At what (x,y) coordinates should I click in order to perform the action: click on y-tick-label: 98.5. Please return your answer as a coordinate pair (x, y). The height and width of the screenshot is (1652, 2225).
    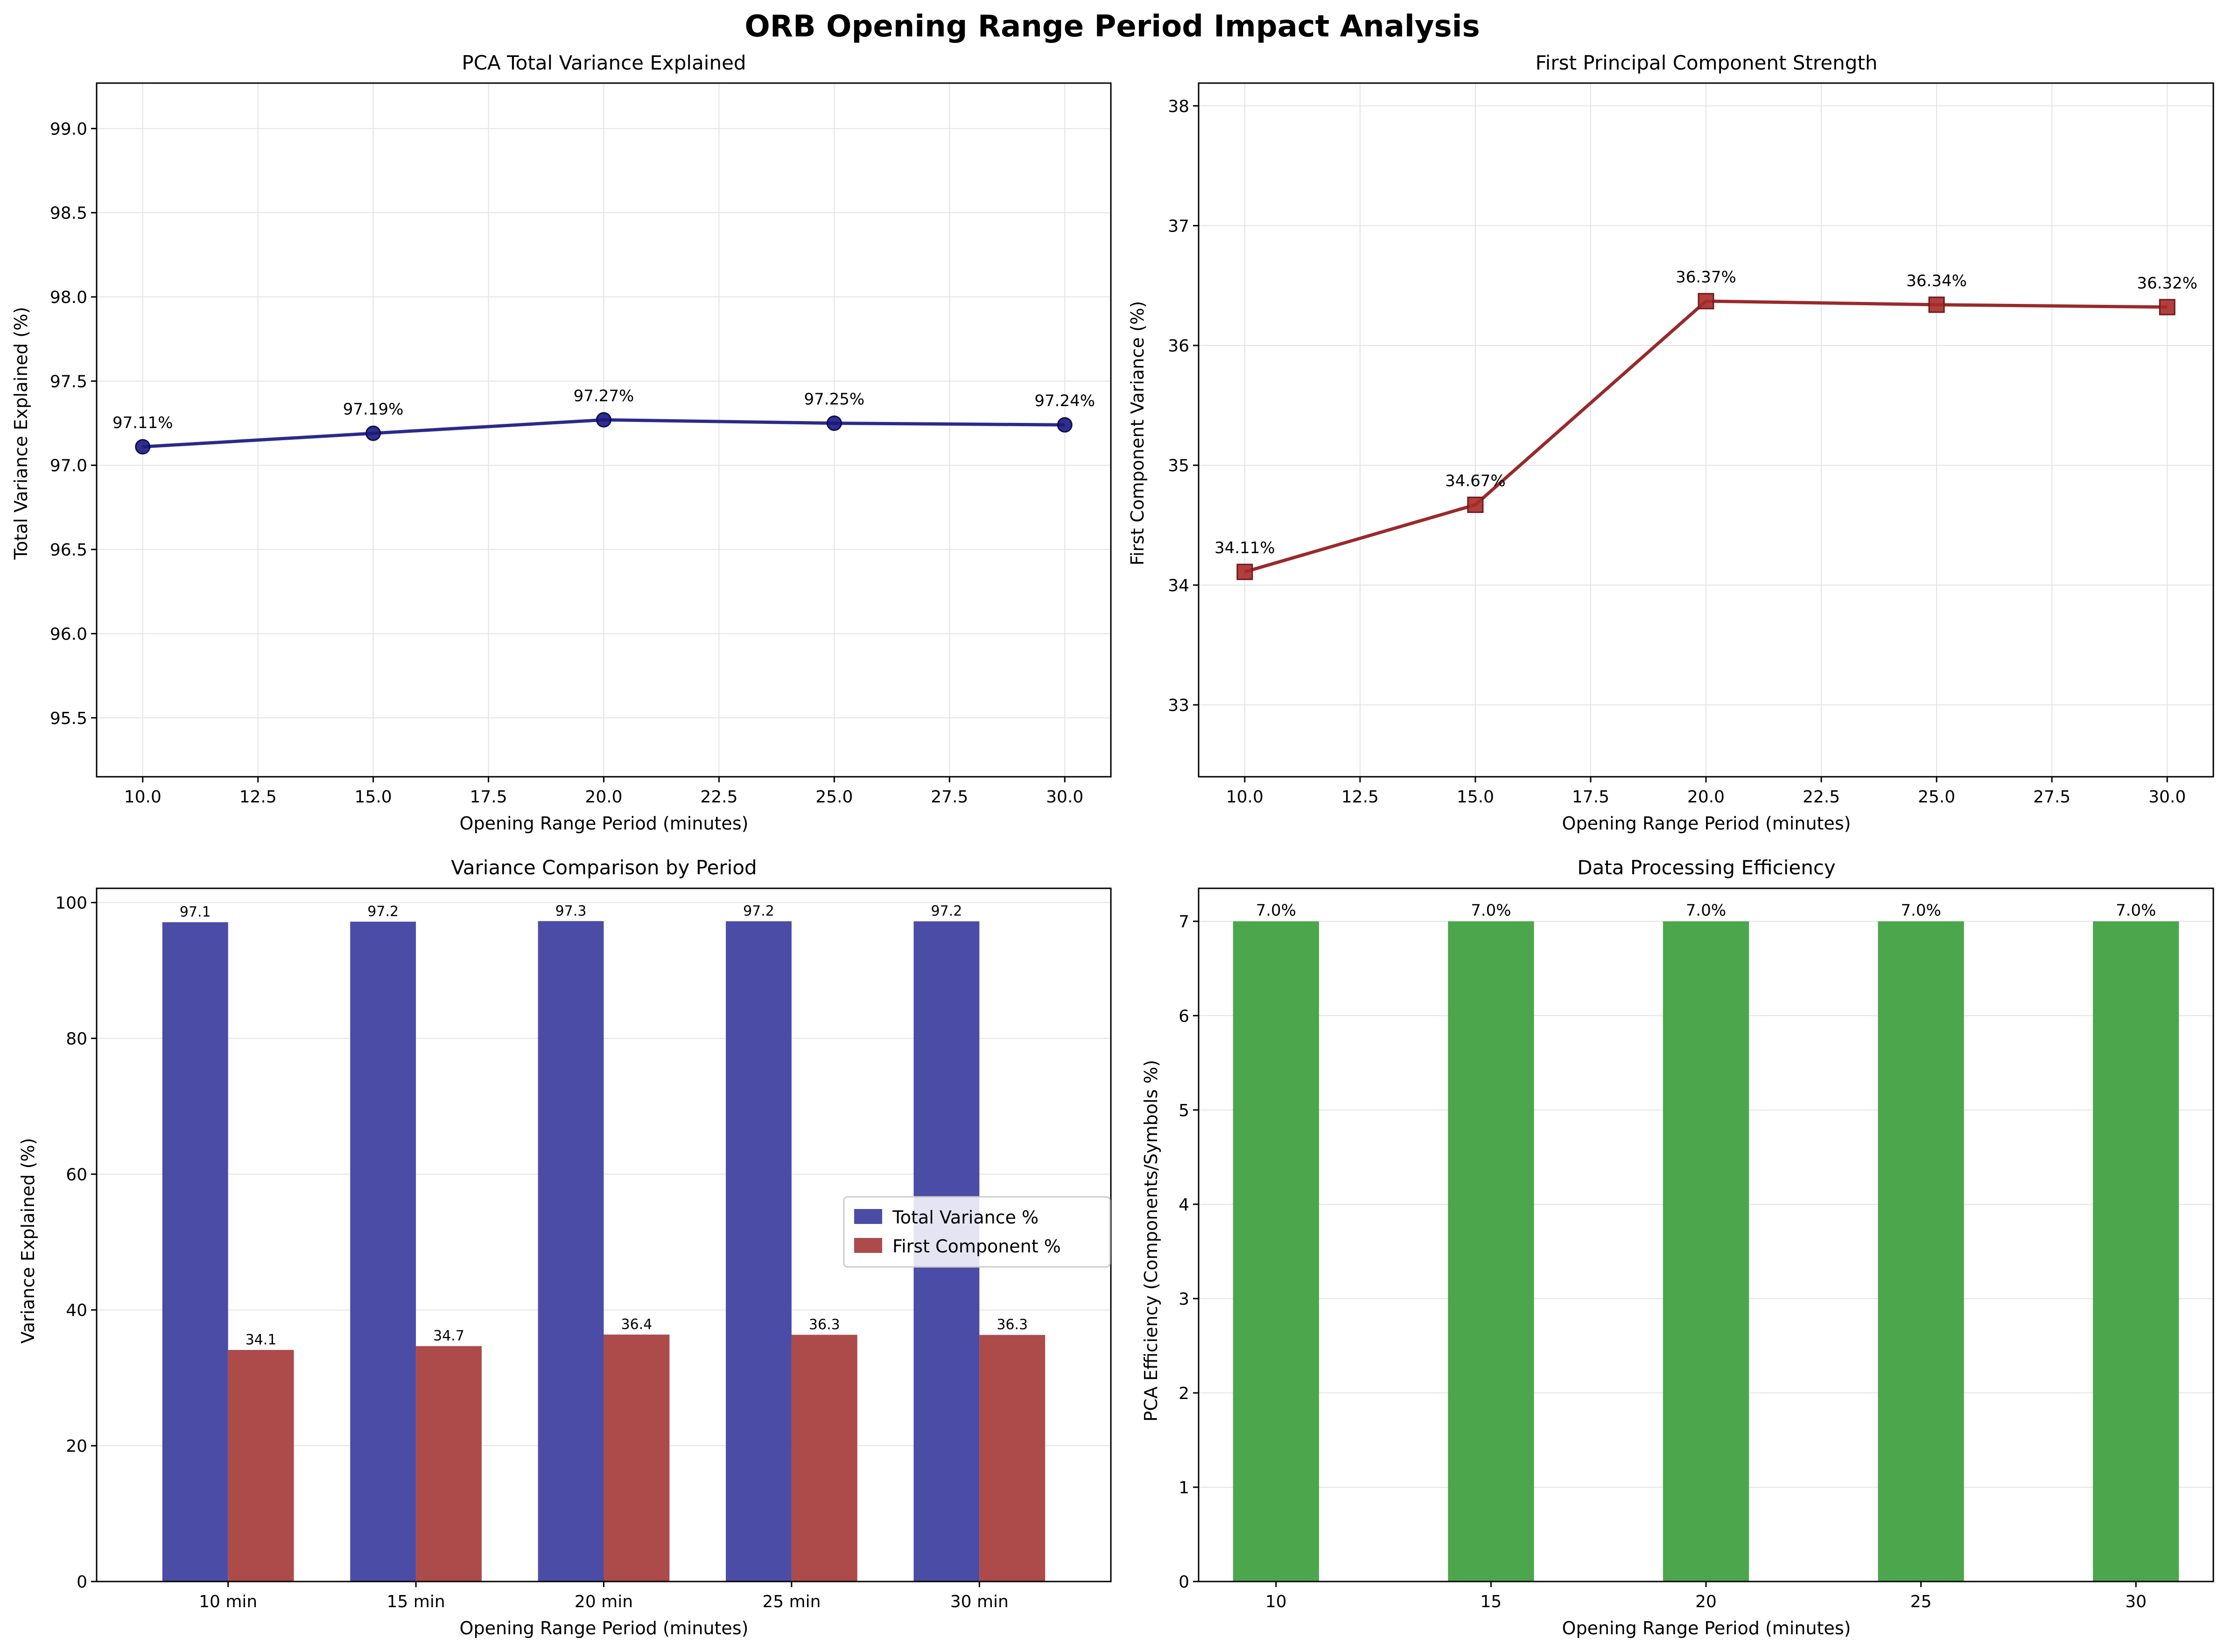
    Looking at the image, I should click on (69, 213).